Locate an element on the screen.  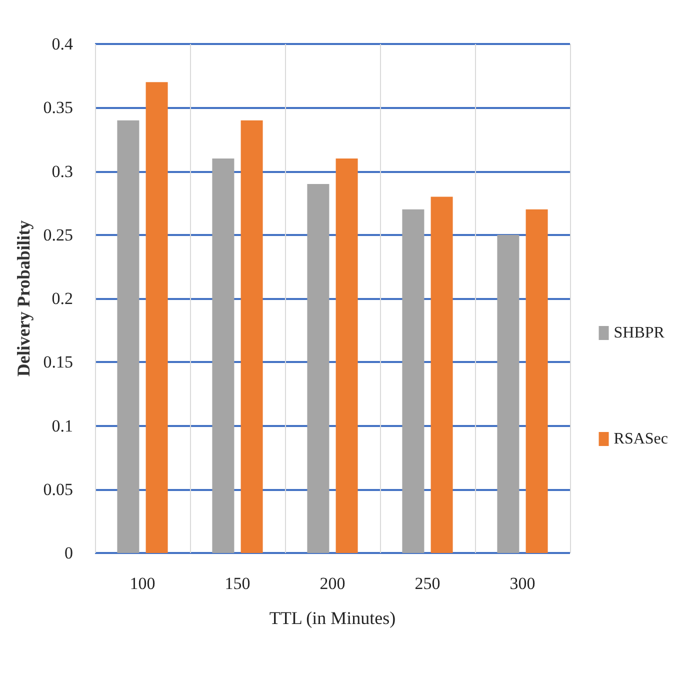
y-tick-label: 0.3 is located at coordinates (62, 171).